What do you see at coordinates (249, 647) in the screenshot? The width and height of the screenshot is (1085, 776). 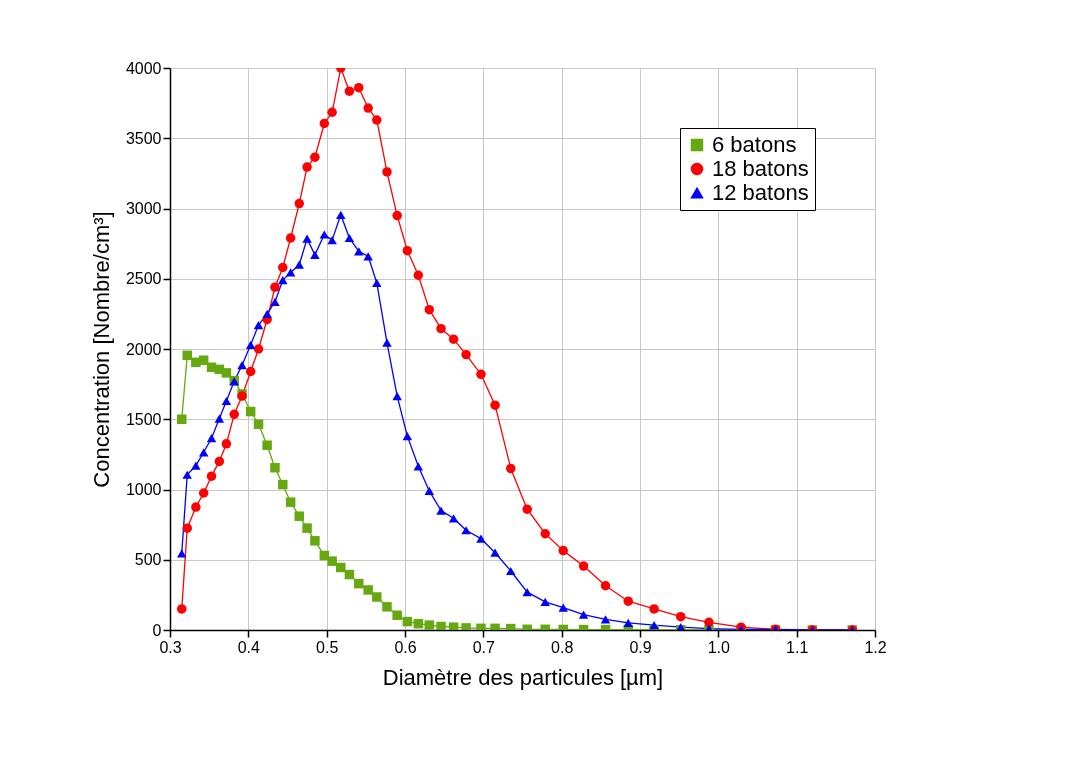 I see `x-tick-label: 0.4` at bounding box center [249, 647].